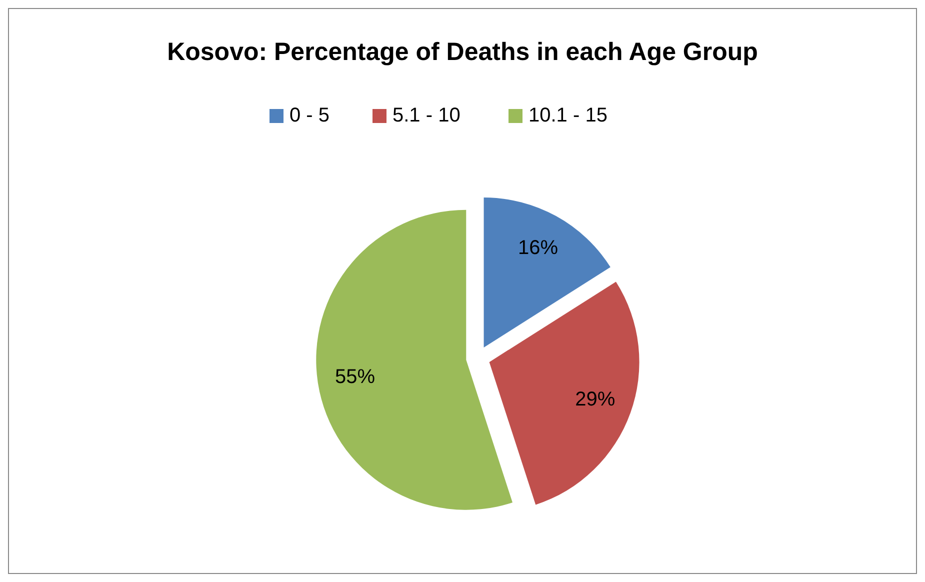  What do you see at coordinates (462, 52) in the screenshot?
I see `chart-title: Kosovo: Percentage of Deaths in each Age Group` at bounding box center [462, 52].